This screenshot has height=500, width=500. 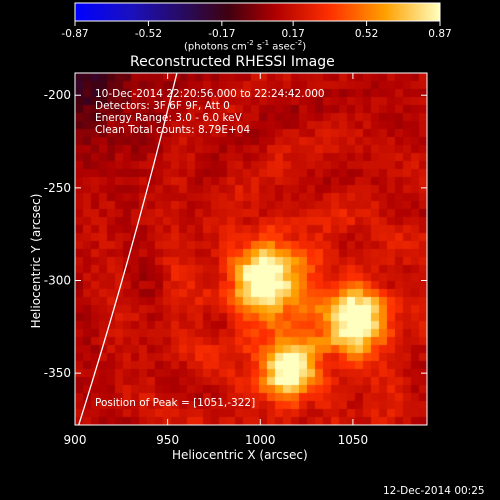 What do you see at coordinates (240, 455) in the screenshot?
I see `x-axis-label: Heliocentric X (arcsec)` at bounding box center [240, 455].